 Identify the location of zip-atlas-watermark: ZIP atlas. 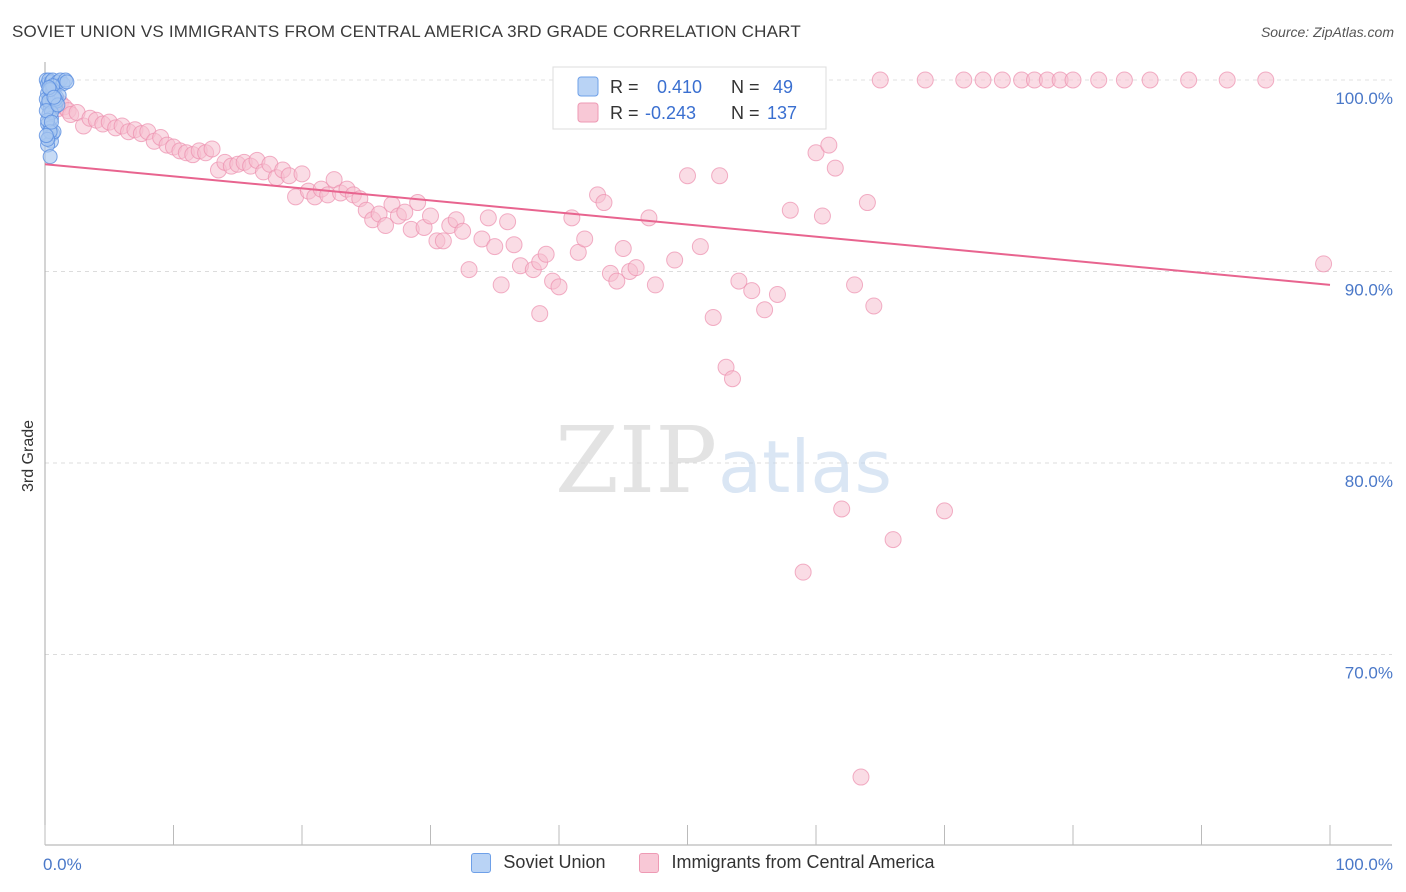
(723, 460).